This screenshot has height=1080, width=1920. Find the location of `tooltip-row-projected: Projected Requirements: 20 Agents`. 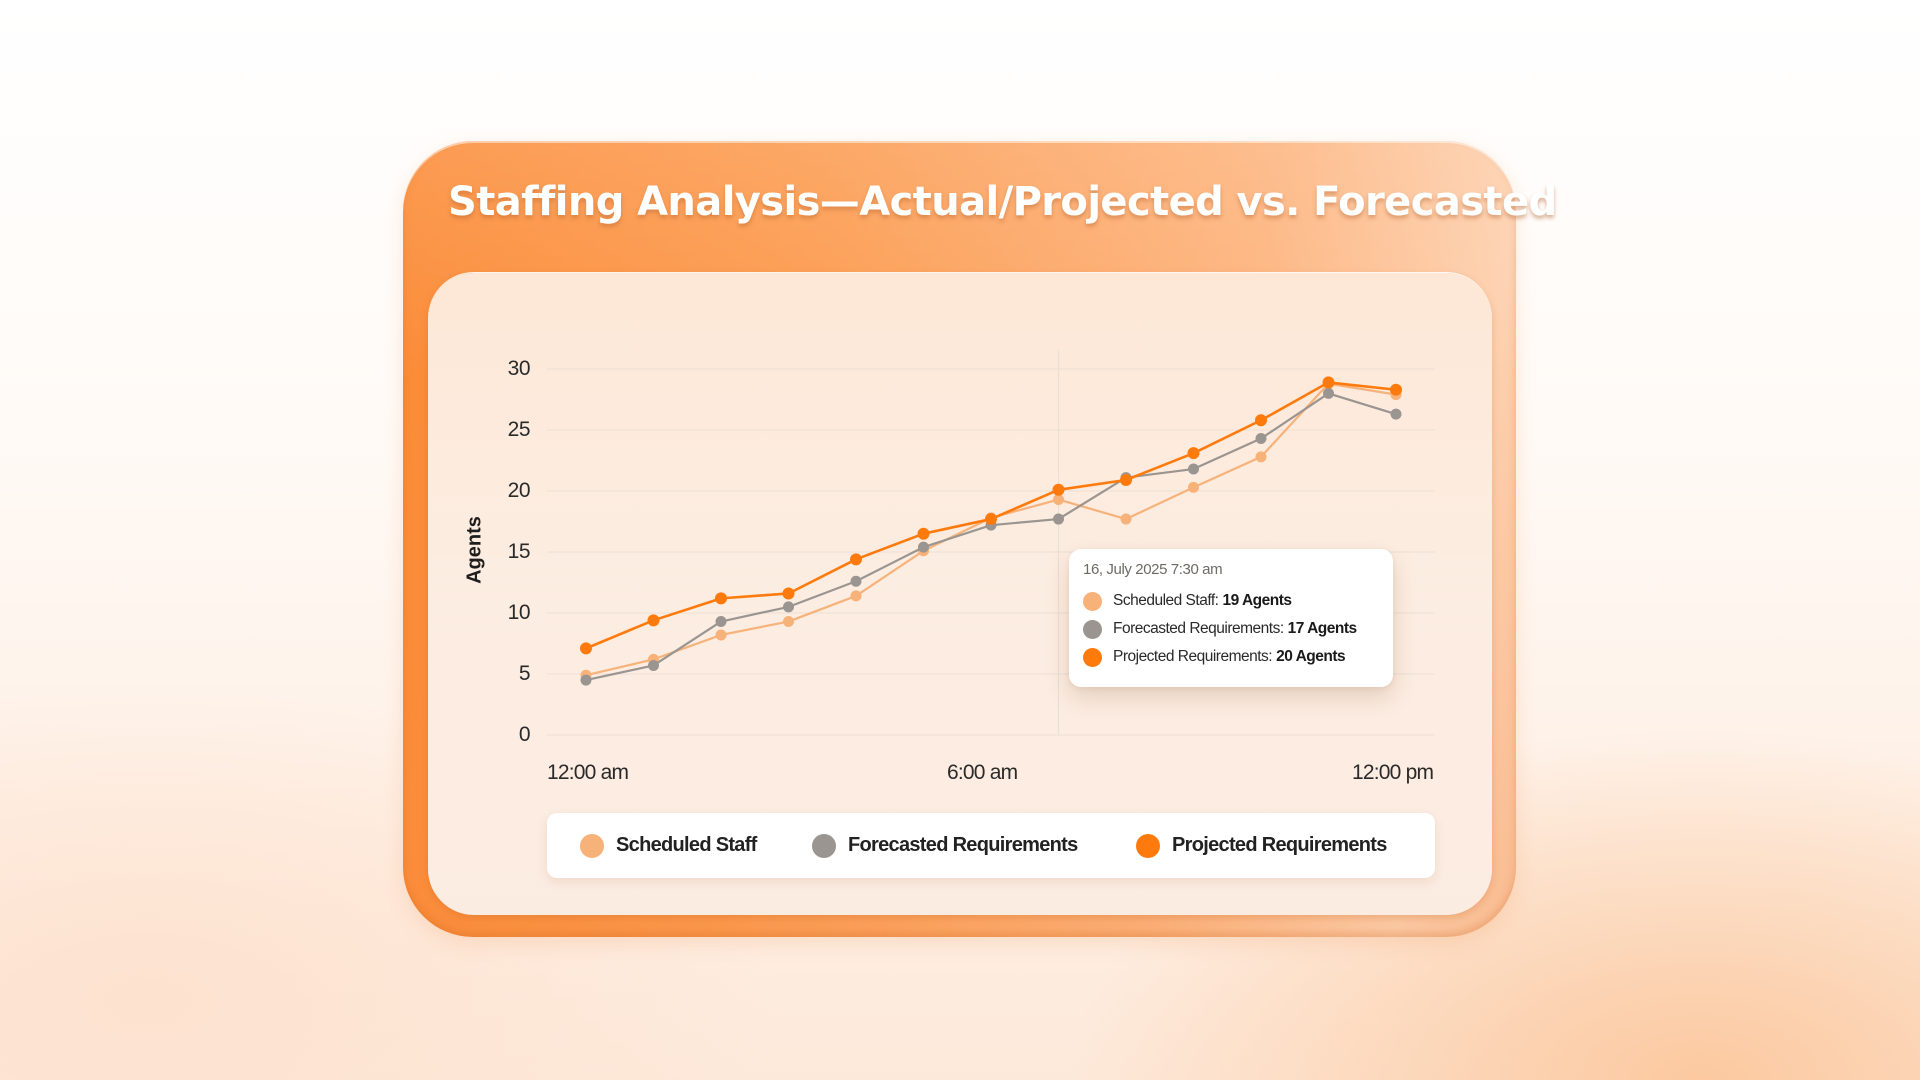

tooltip-row-projected: Projected Requirements: 20 Agents is located at coordinates (1231, 657).